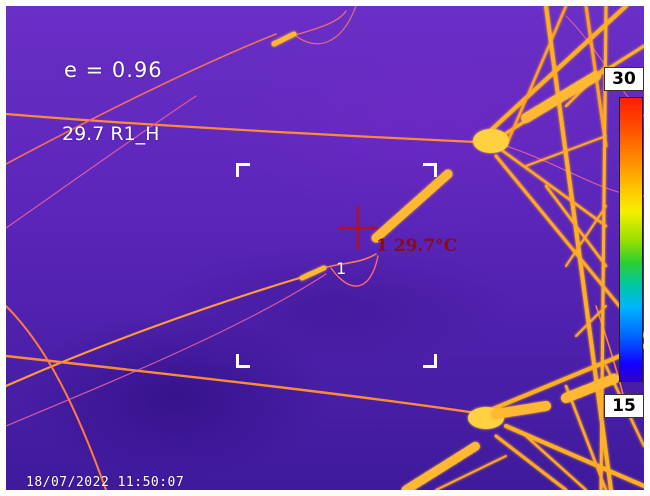 The height and width of the screenshot is (496, 650). Describe the element at coordinates (430, 170) in the screenshot. I see `roi-corner-top-right` at that location.